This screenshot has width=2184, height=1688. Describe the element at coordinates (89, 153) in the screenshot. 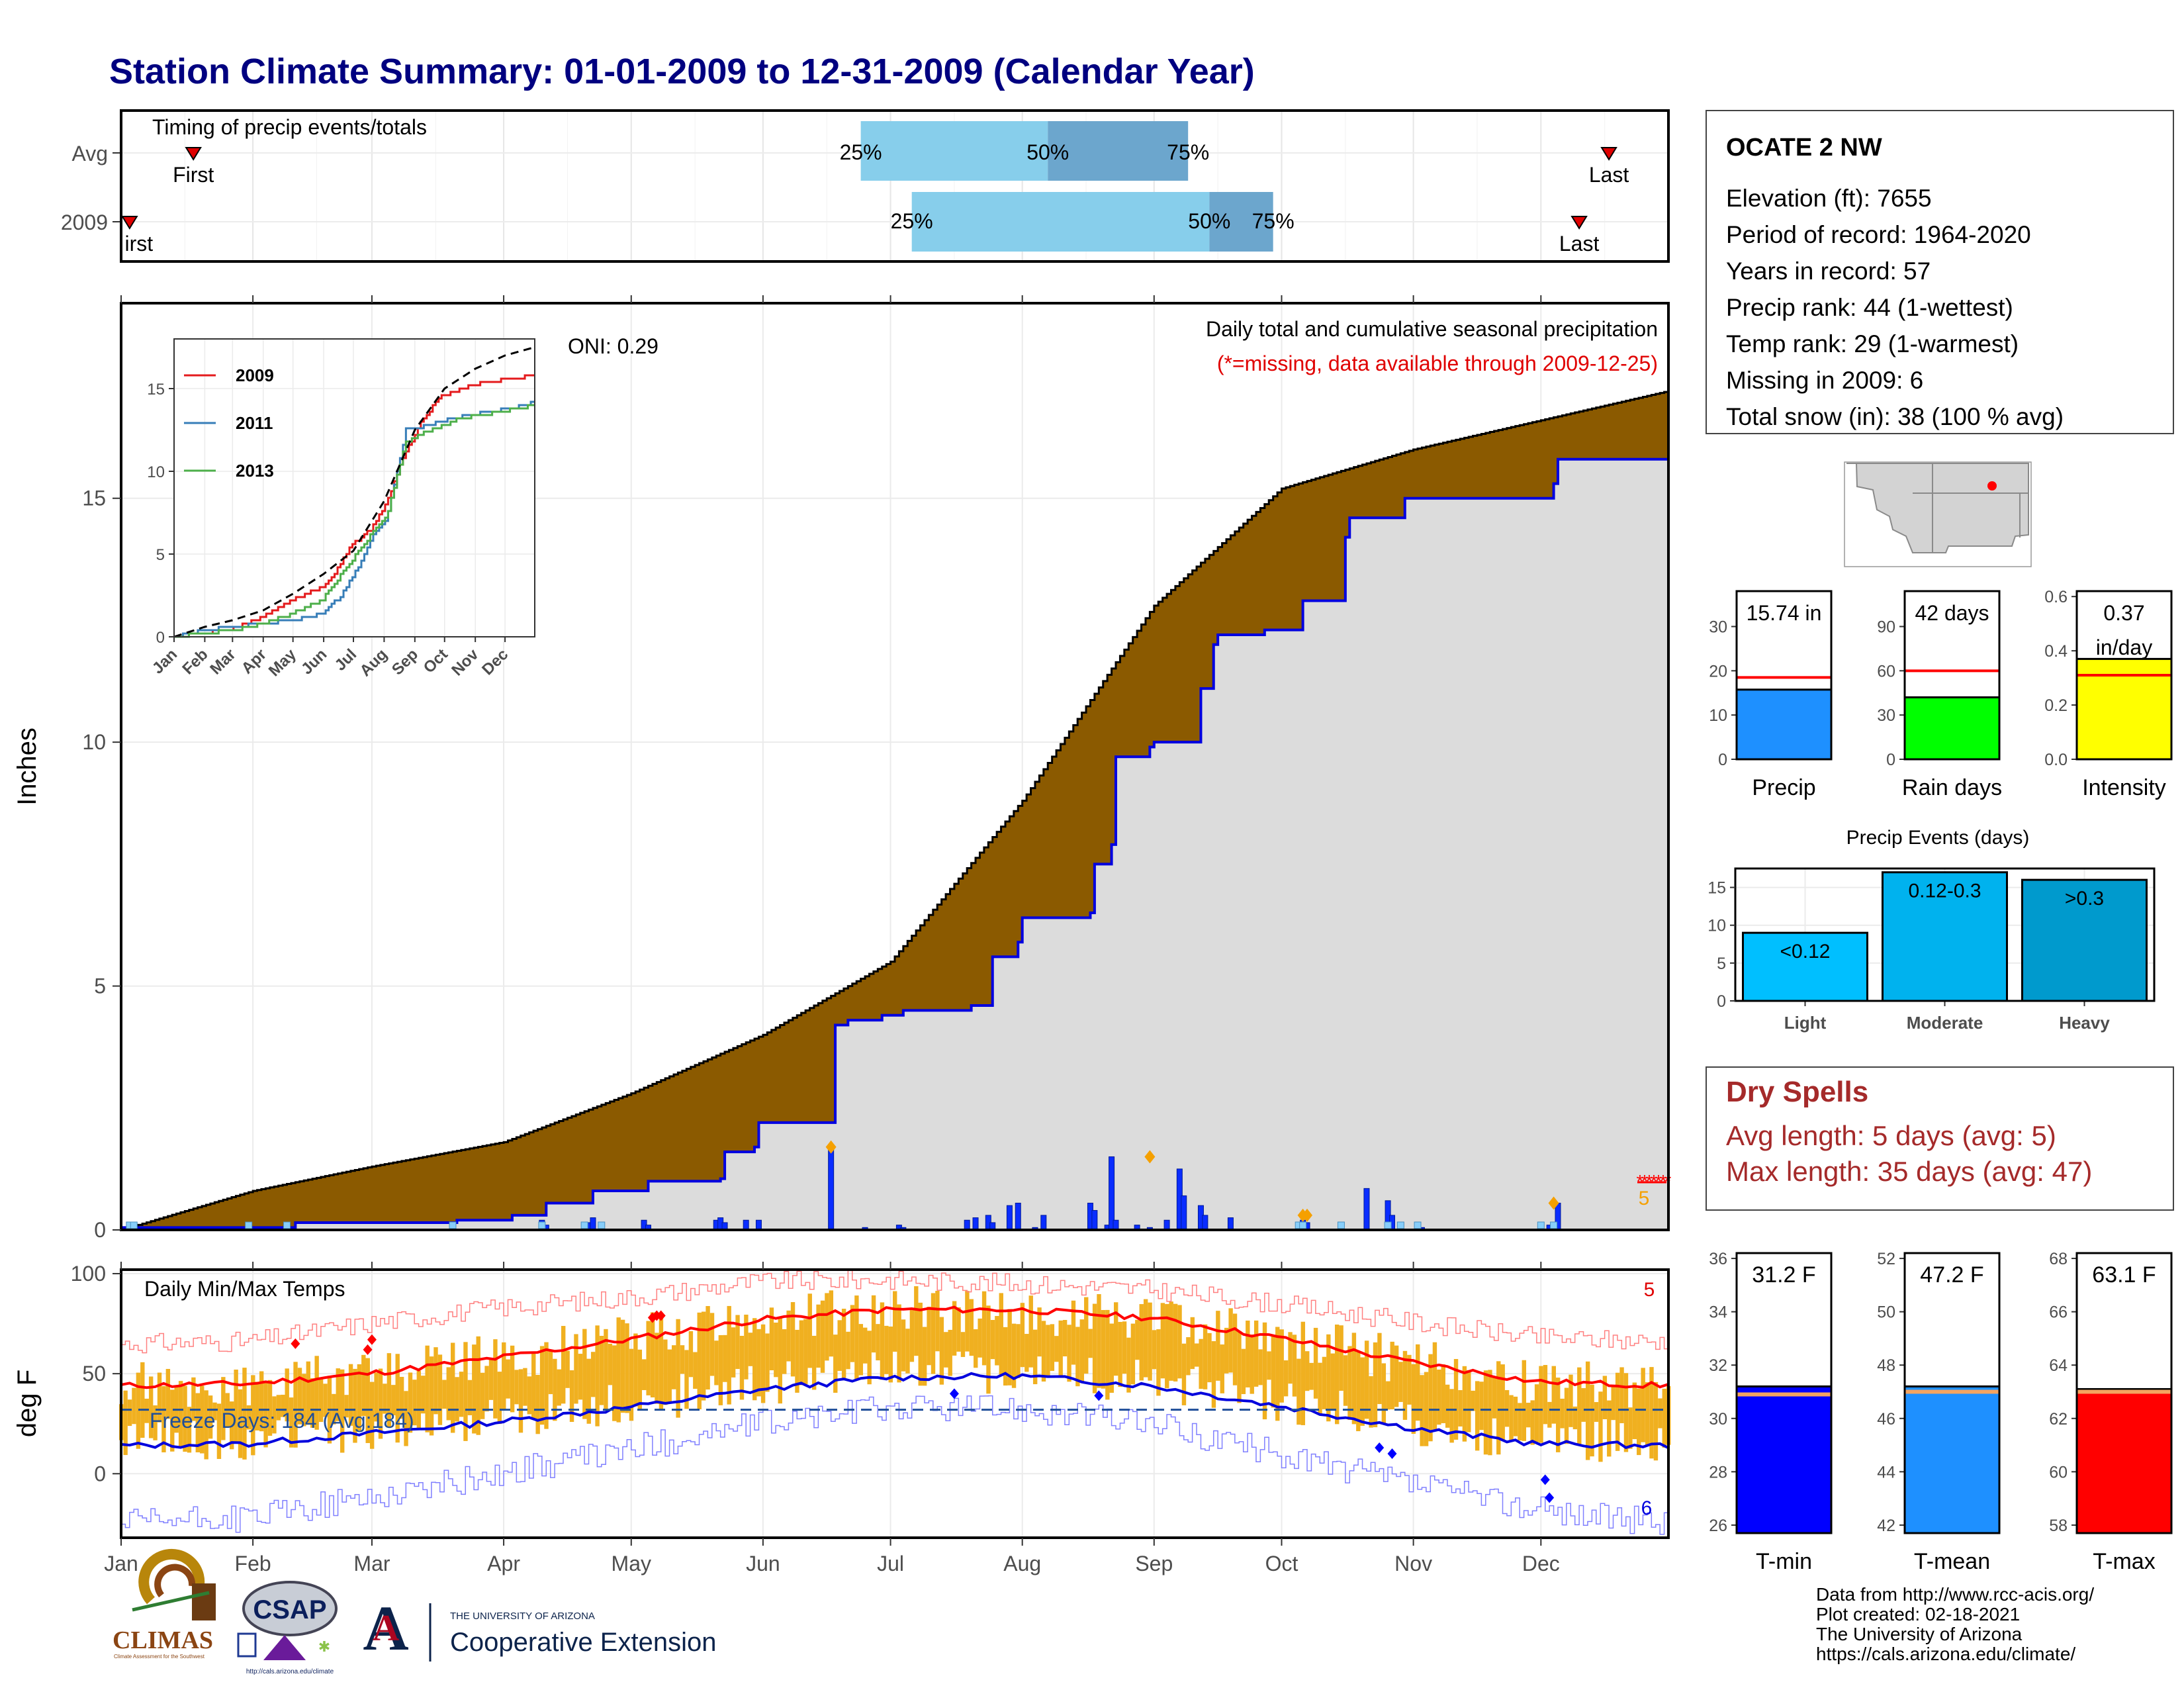

I see `timing-row-label: Avg` at that location.